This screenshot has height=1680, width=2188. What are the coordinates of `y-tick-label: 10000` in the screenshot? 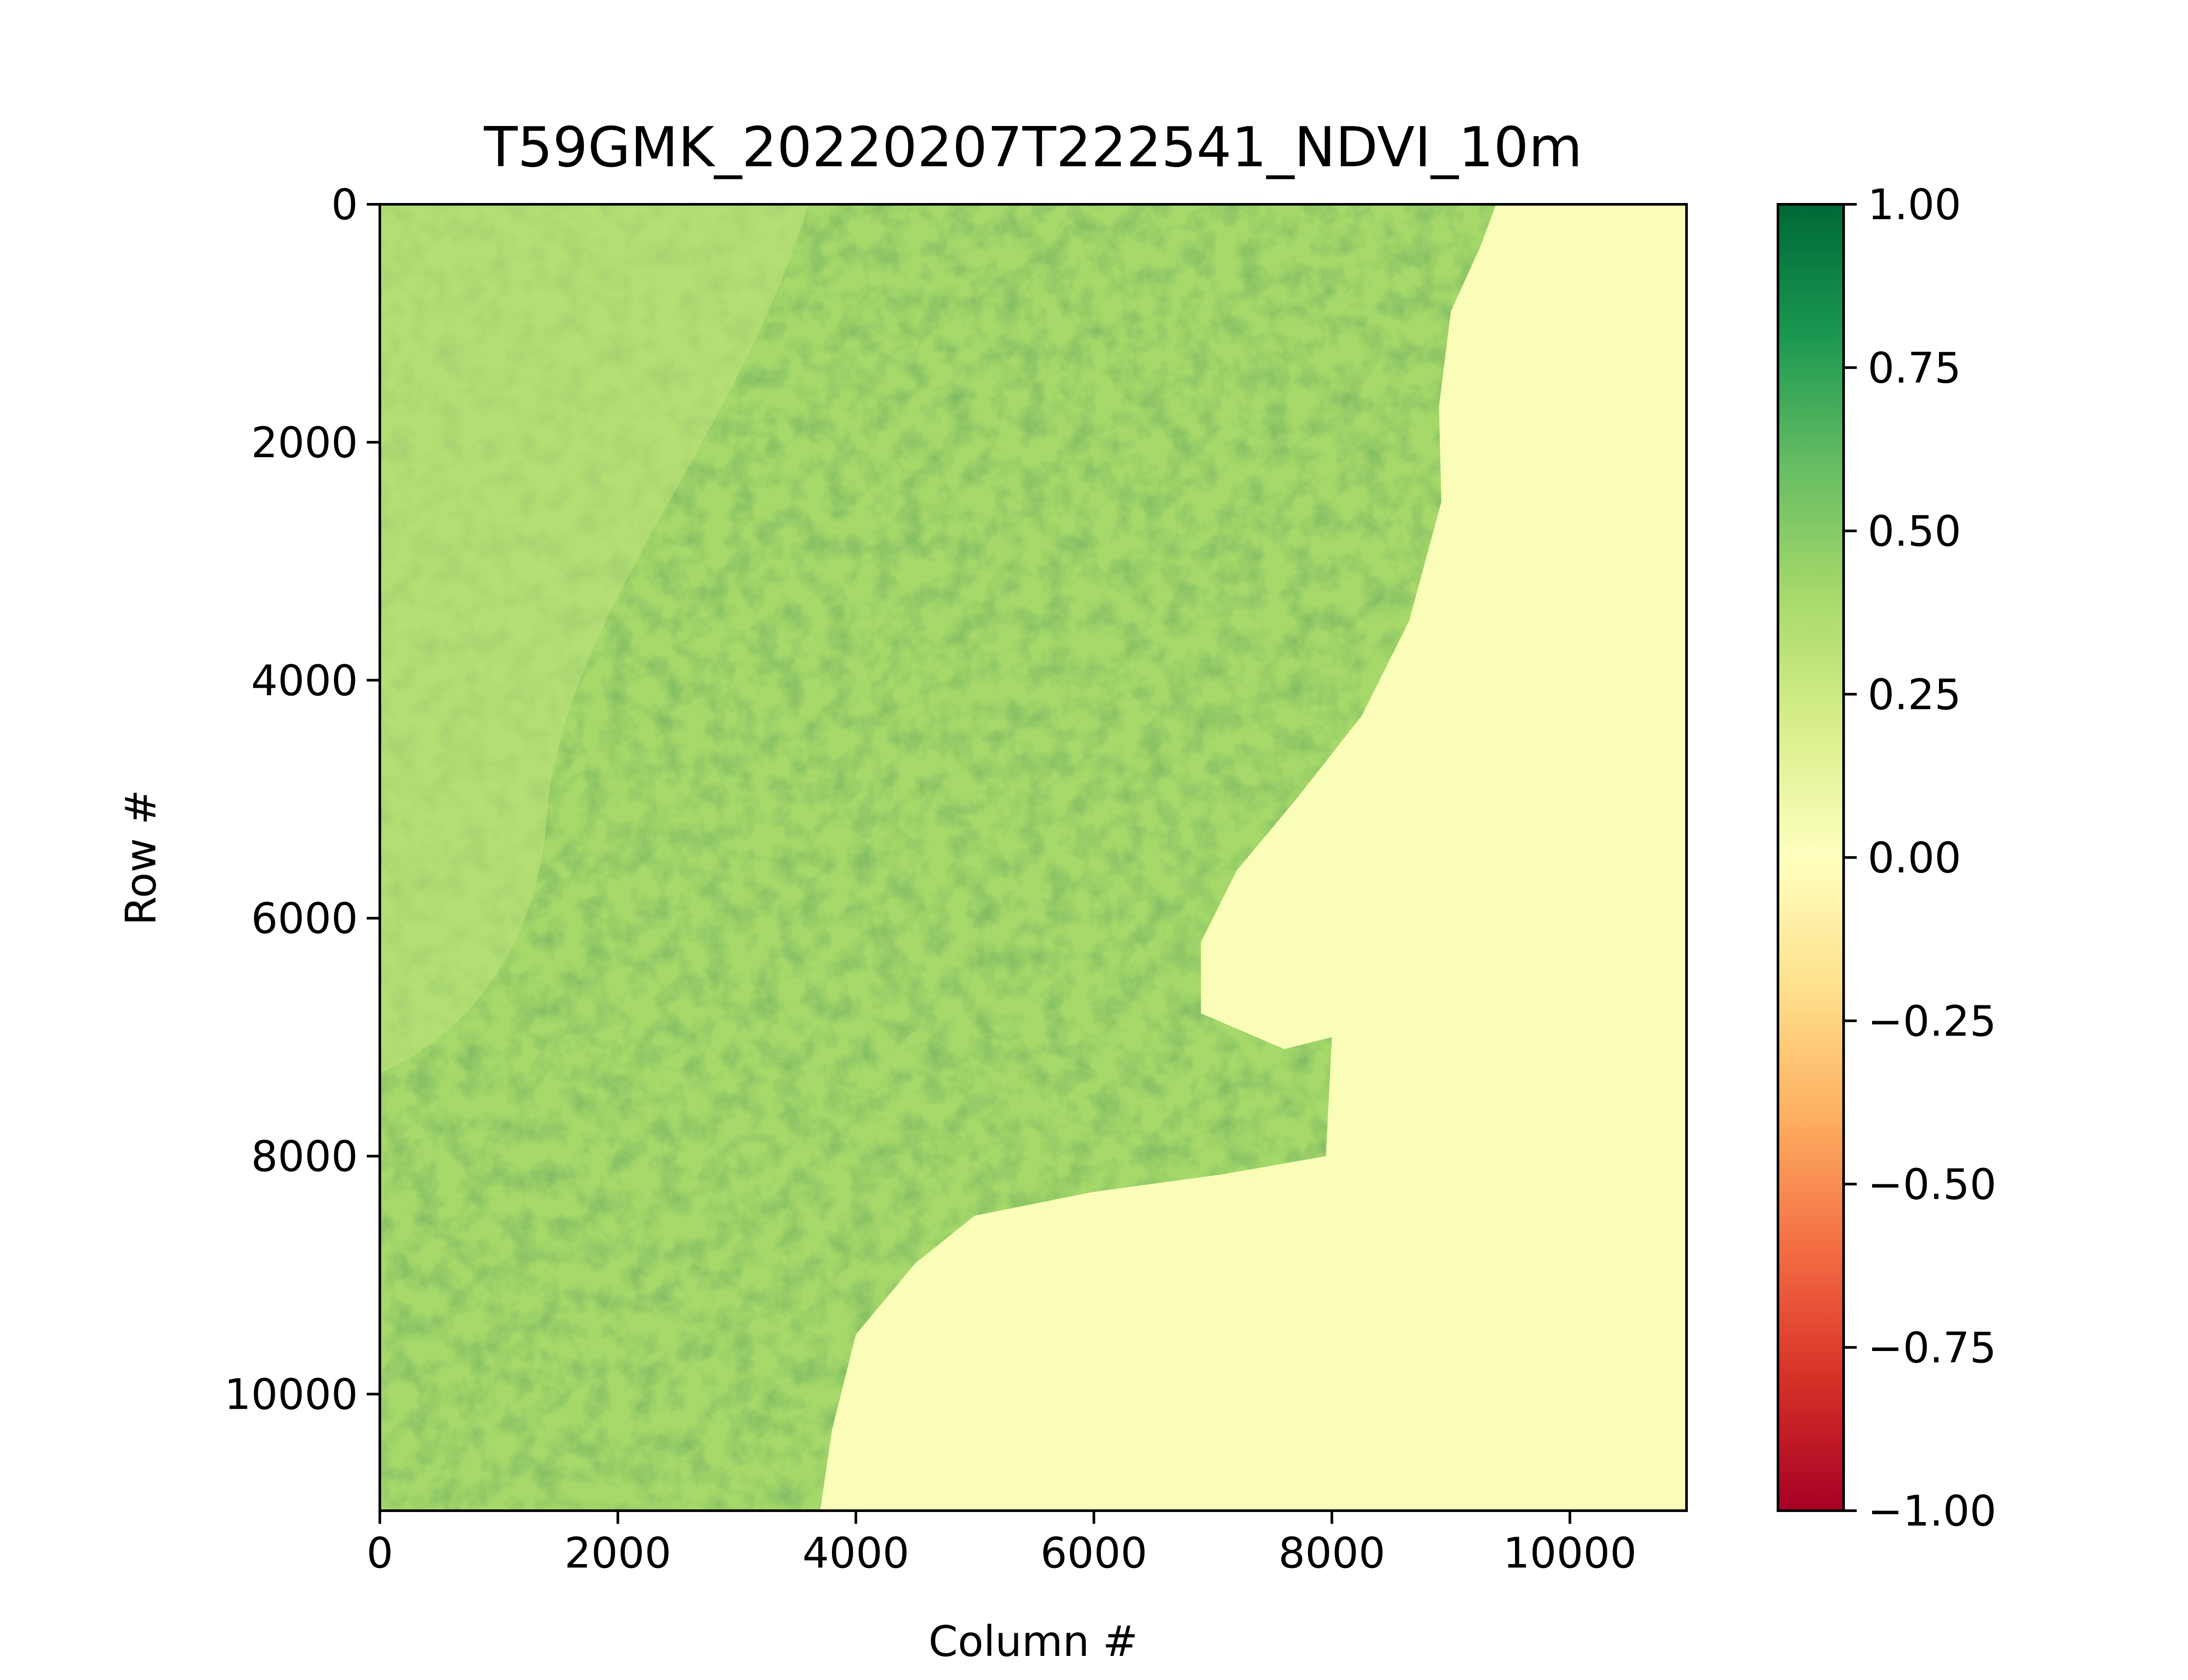 It's located at (291, 1394).